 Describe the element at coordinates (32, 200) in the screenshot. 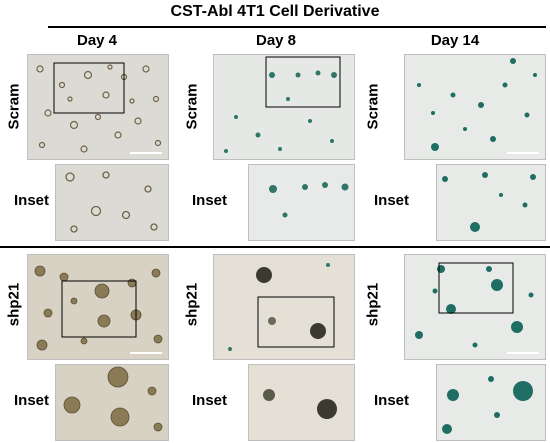

I see `inset-label-scram-day4: Inset` at that location.